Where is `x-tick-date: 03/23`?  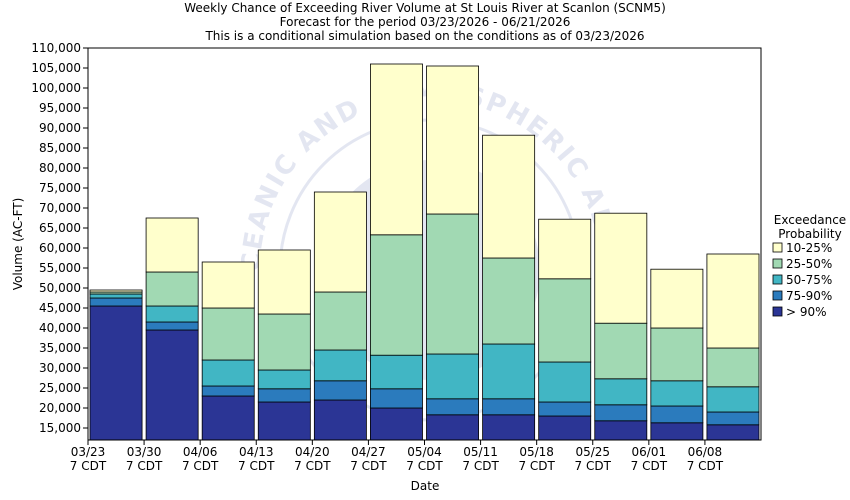 x-tick-date: 03/23 is located at coordinates (88, 452).